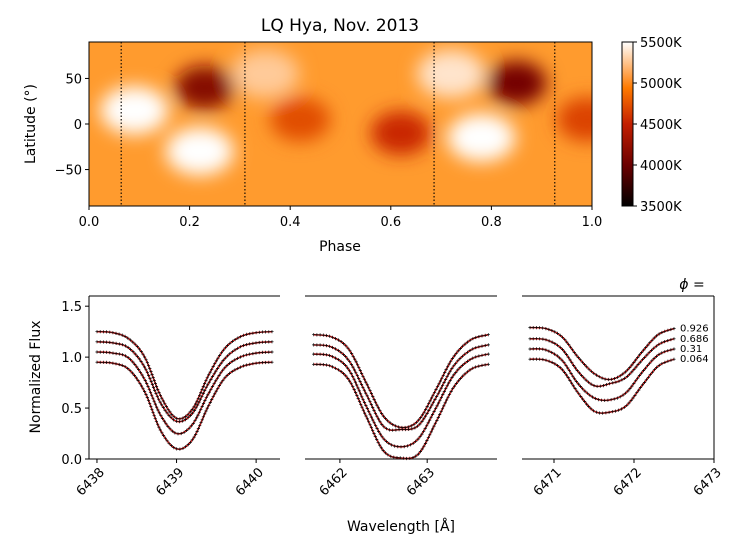  What do you see at coordinates (36, 377) in the screenshot?
I see `flux-y-label: Normalized Flux` at bounding box center [36, 377].